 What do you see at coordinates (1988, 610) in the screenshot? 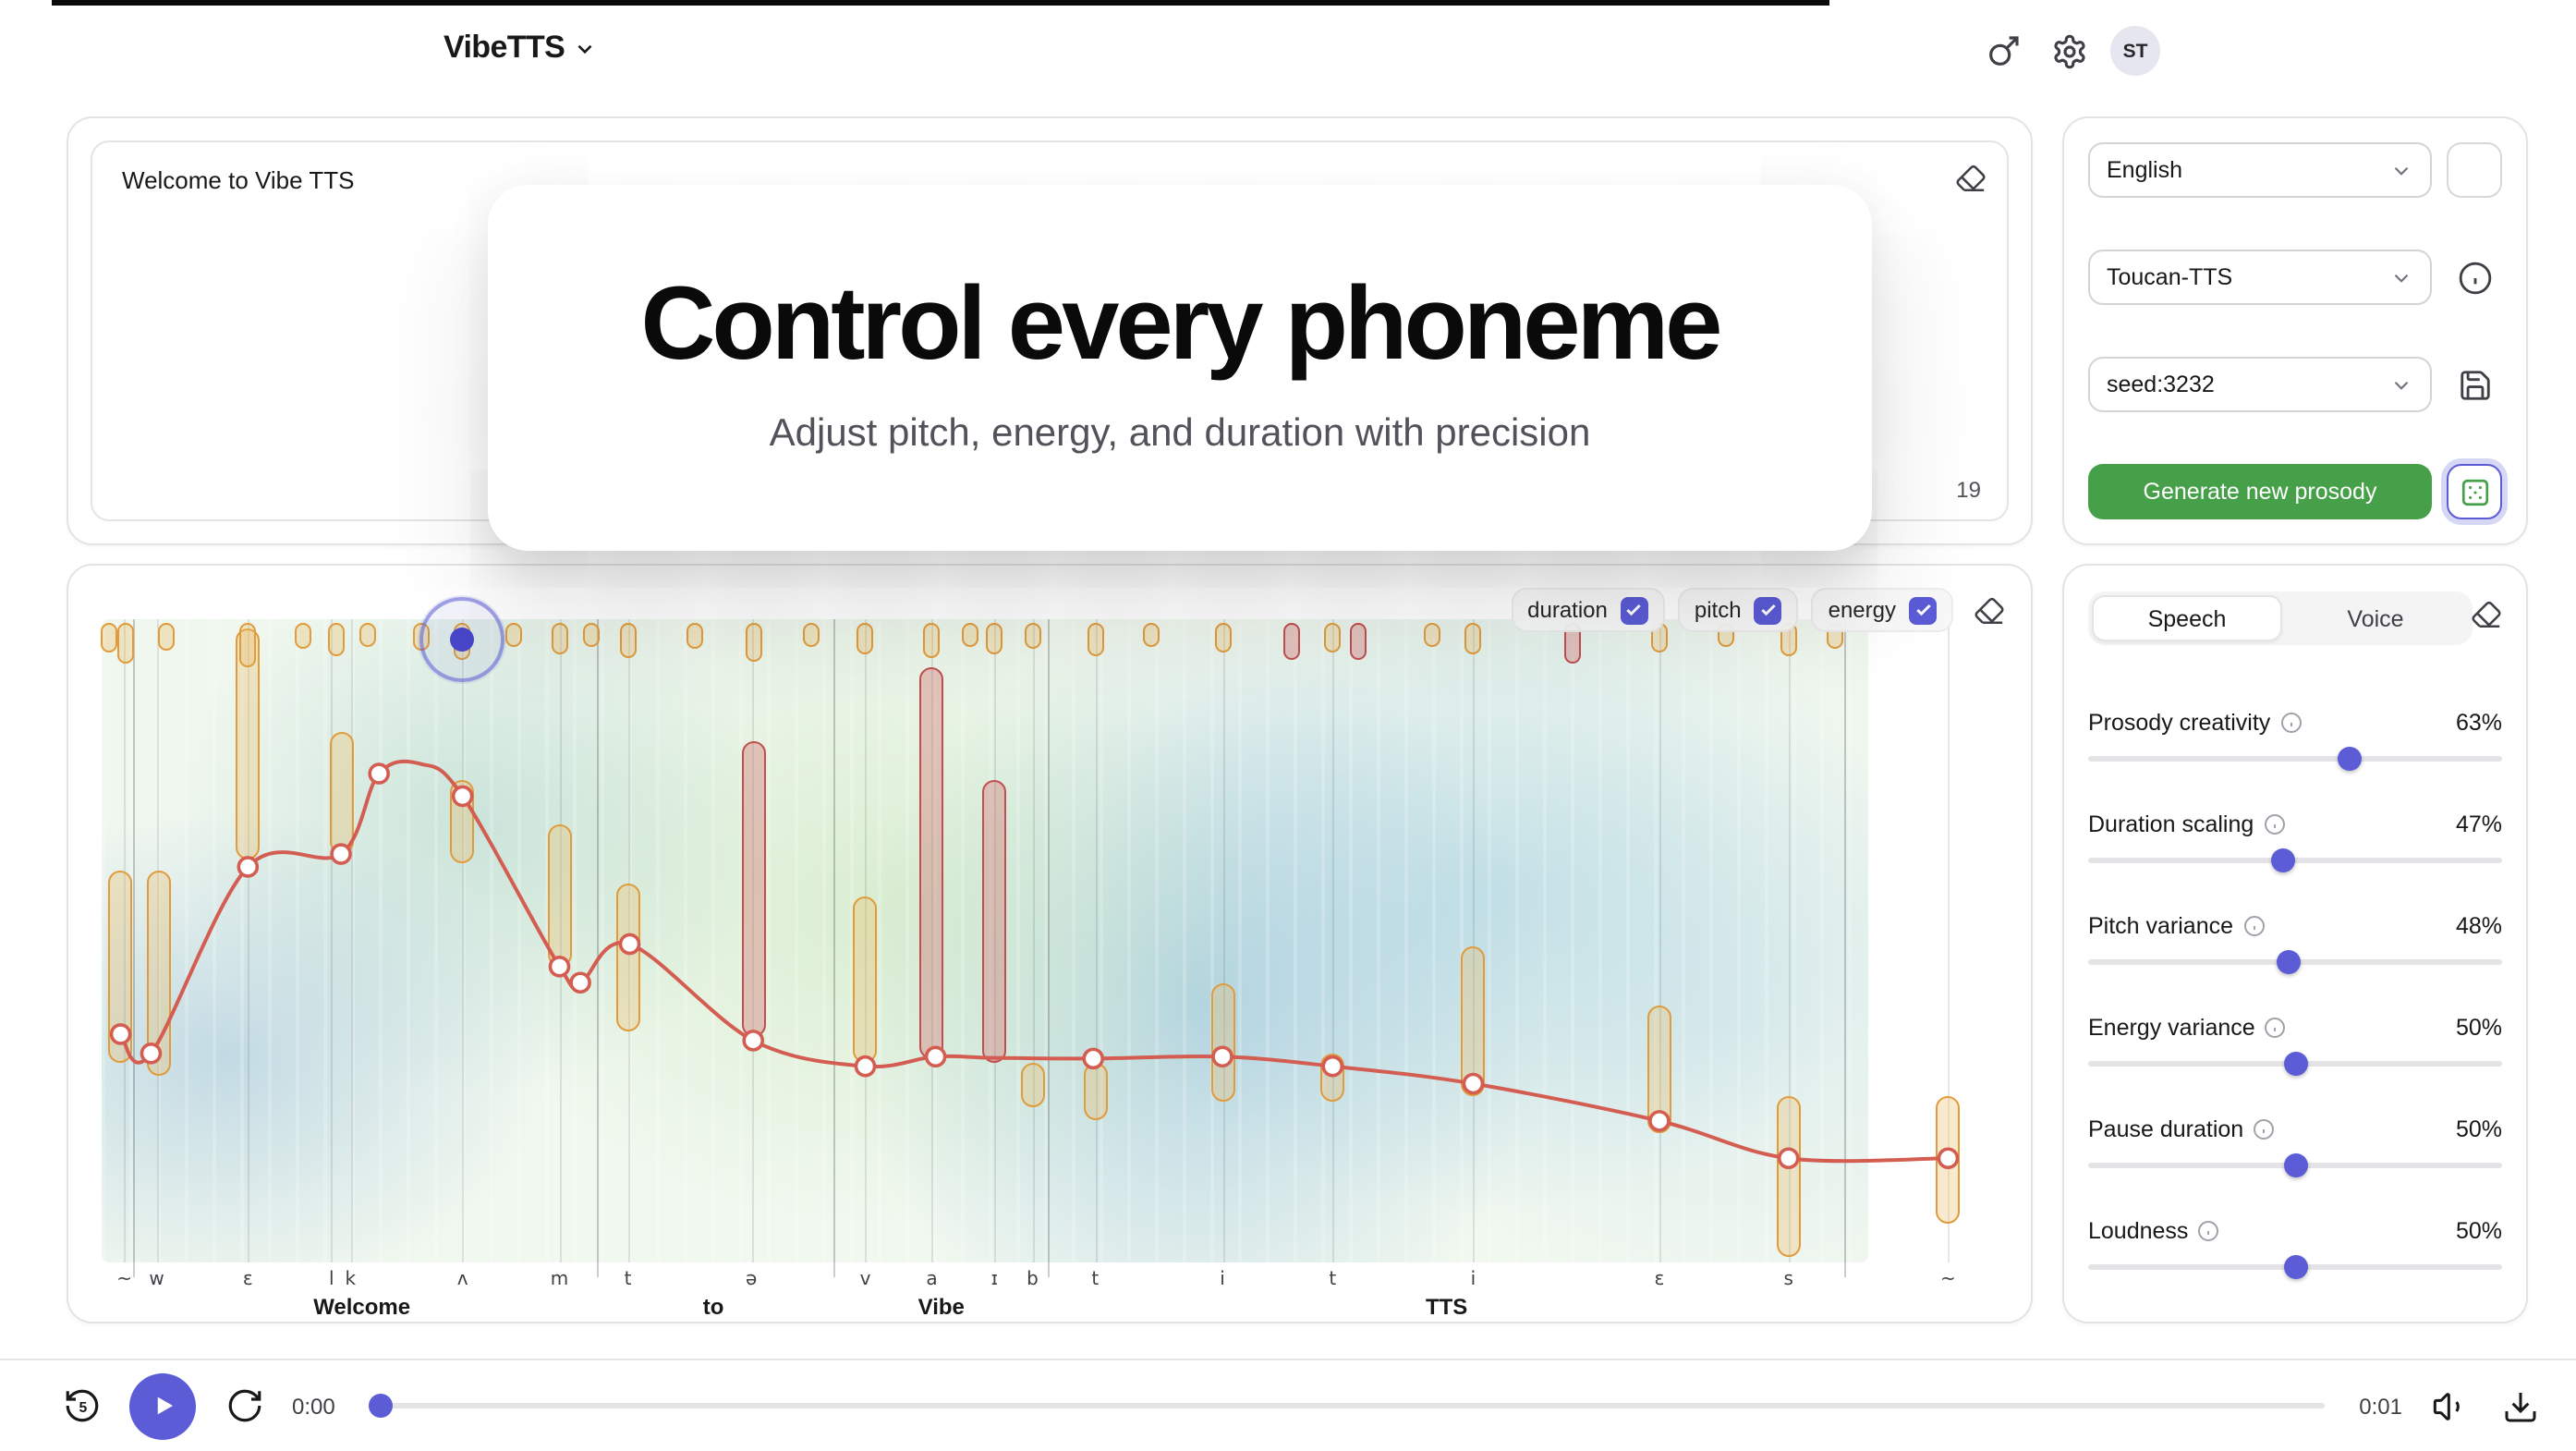
I see `reset-prosody-button` at bounding box center [1988, 610].